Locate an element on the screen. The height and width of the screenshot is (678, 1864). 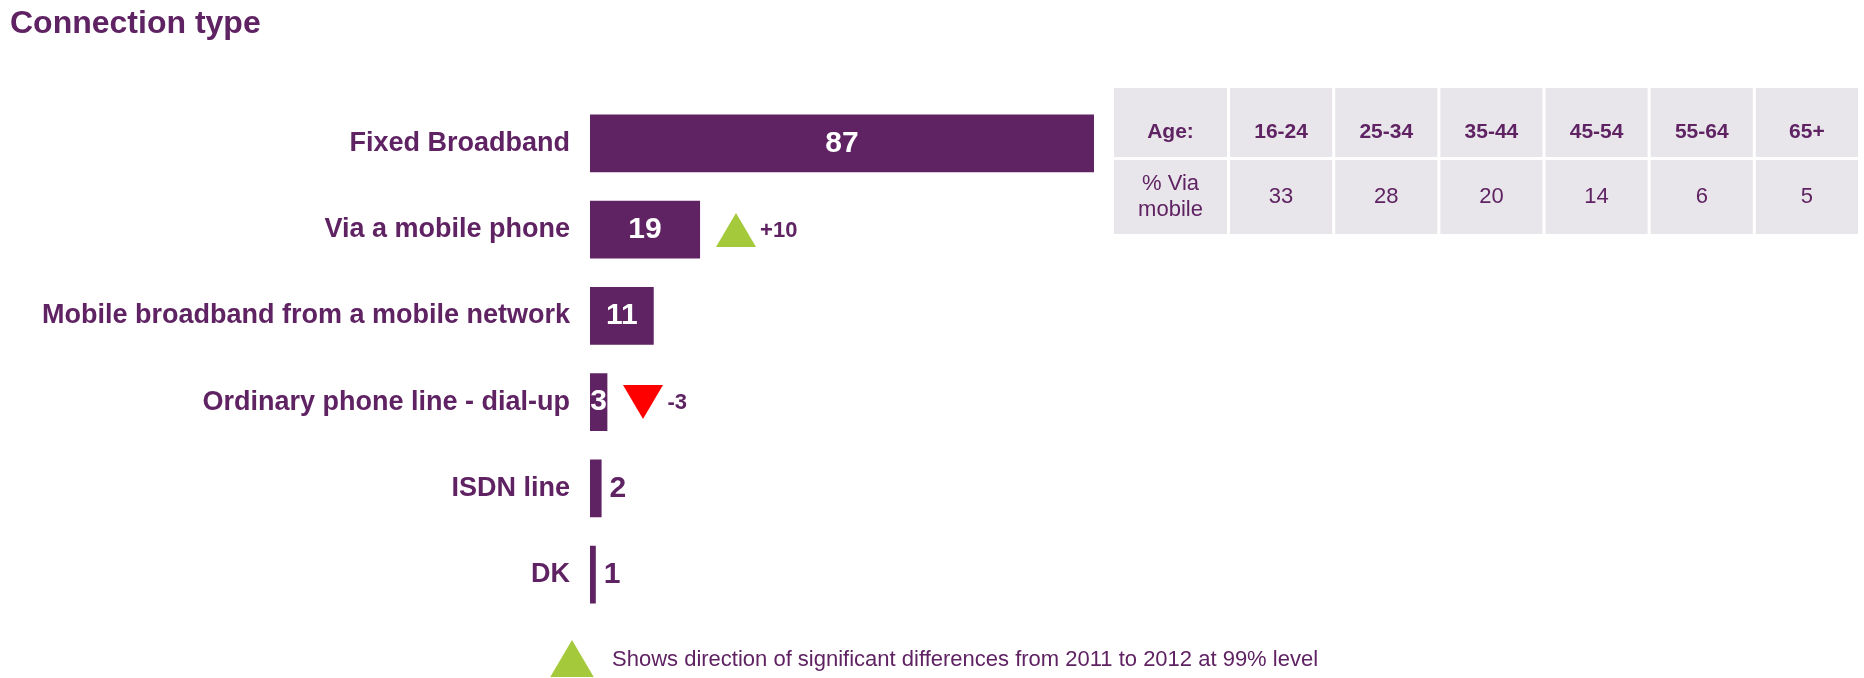
y-tick-label: Fixed Broadband is located at coordinates (459, 141).